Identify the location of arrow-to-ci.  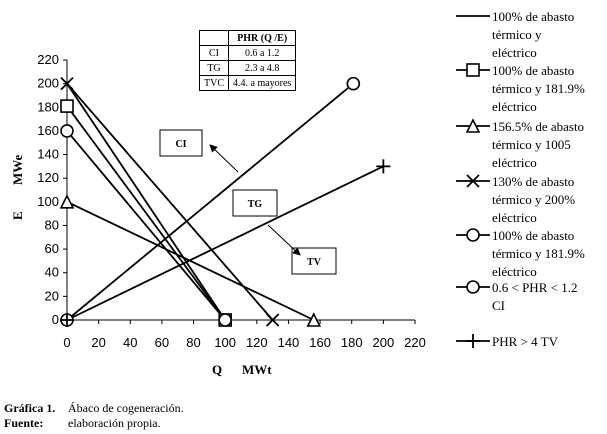
(224, 158).